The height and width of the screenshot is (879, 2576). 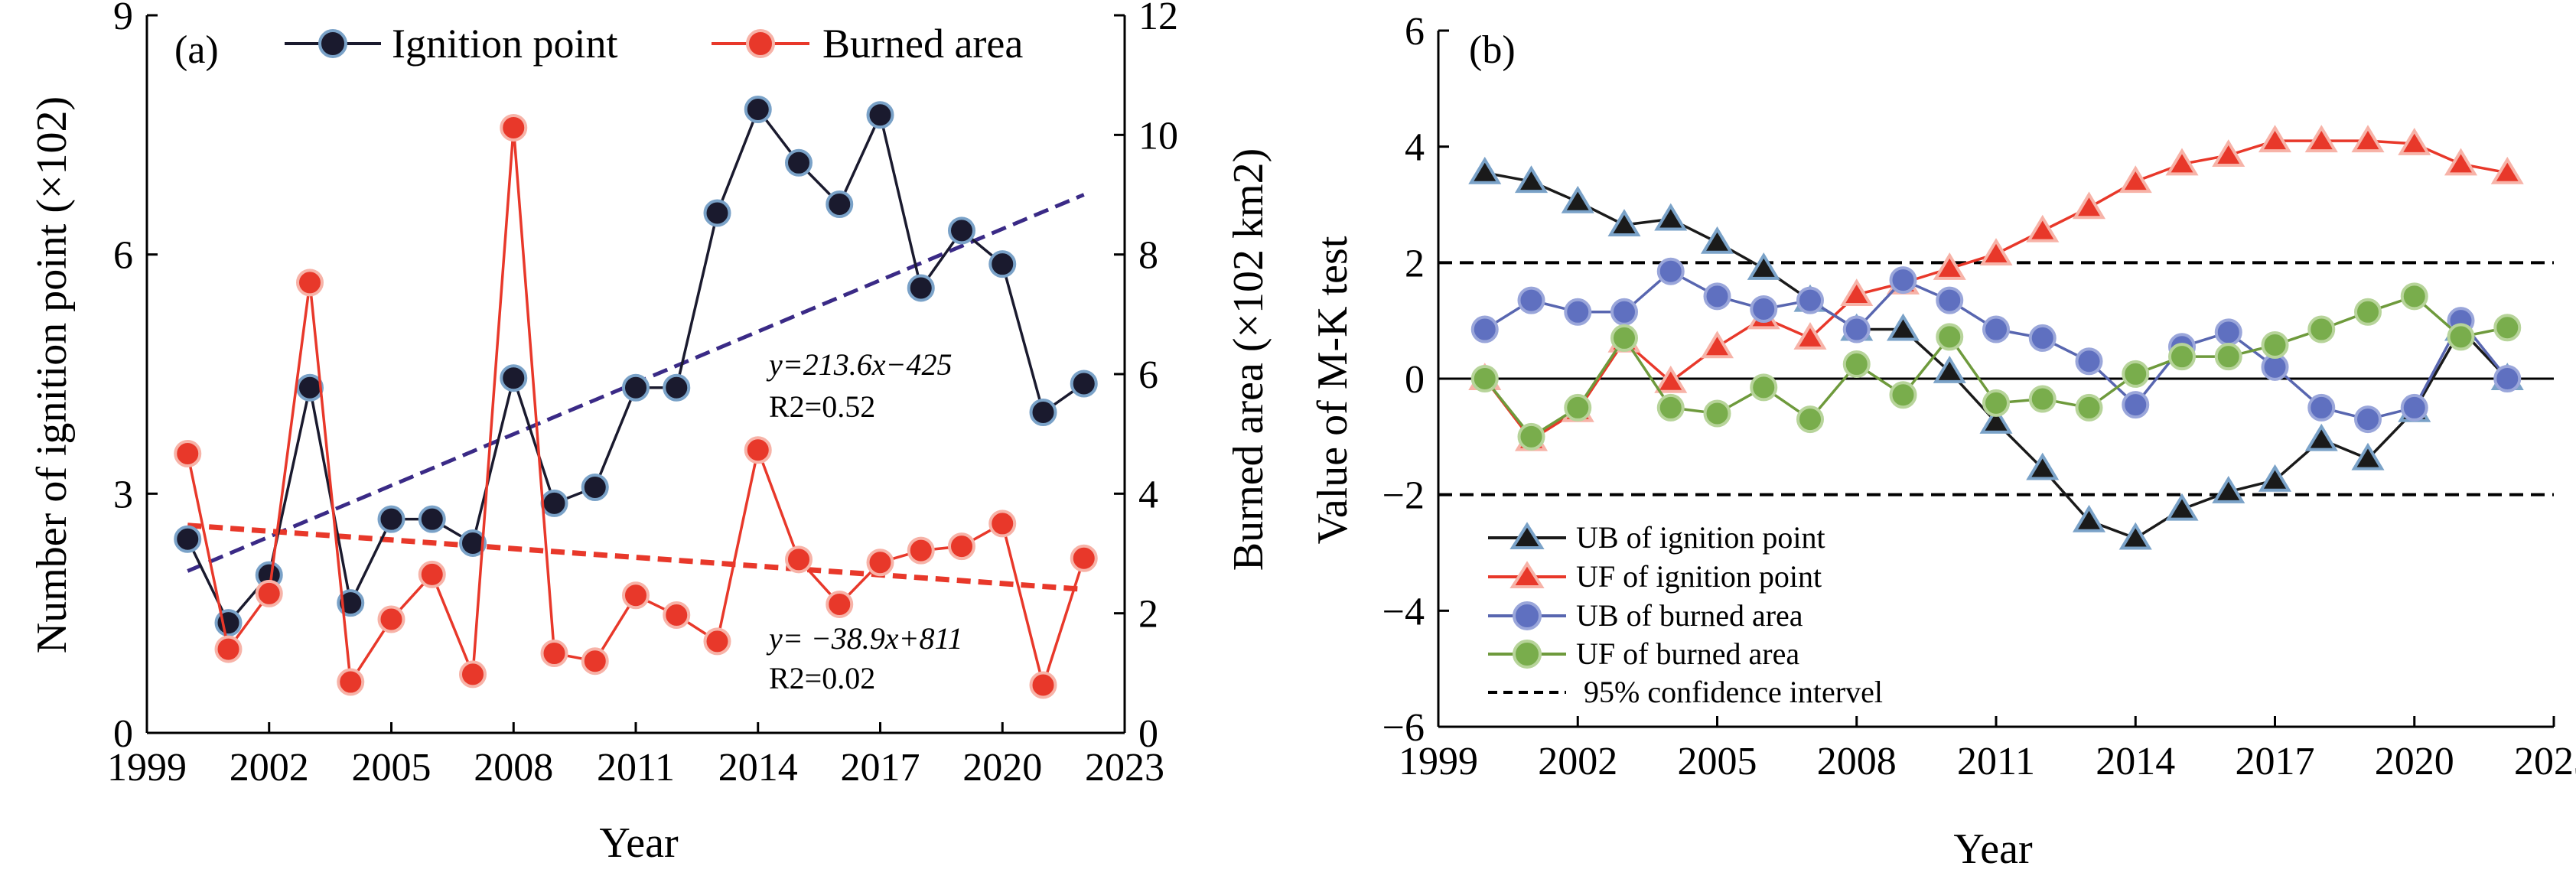 I want to click on panel-a-x-tick-label: 2008, so click(x=514, y=767).